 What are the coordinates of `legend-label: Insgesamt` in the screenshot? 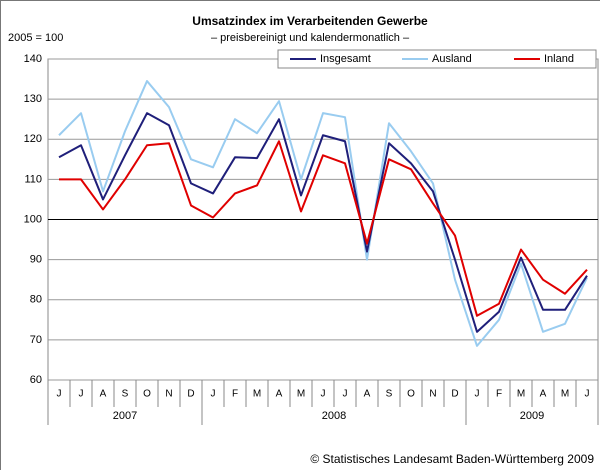 It's located at (345, 59).